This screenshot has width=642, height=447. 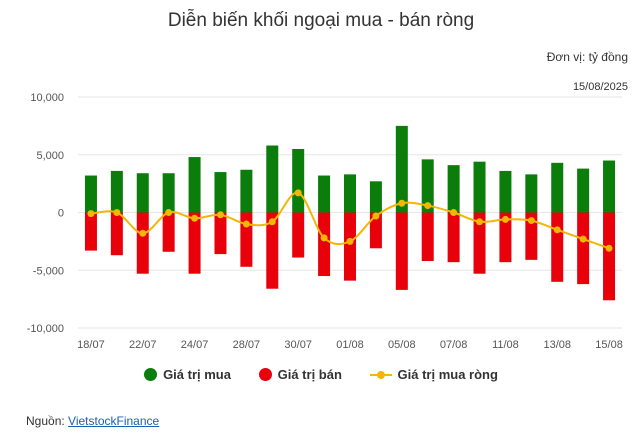 What do you see at coordinates (45, 329) in the screenshot?
I see `y-tick-label: -10,000` at bounding box center [45, 329].